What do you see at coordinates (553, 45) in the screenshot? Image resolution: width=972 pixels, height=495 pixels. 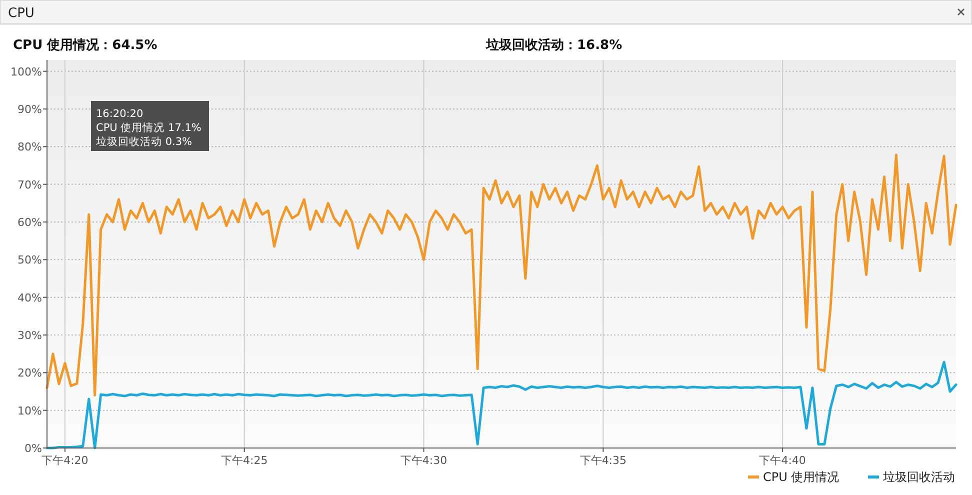 I see `text: 垃圾回收活动：16.8%` at bounding box center [553, 45].